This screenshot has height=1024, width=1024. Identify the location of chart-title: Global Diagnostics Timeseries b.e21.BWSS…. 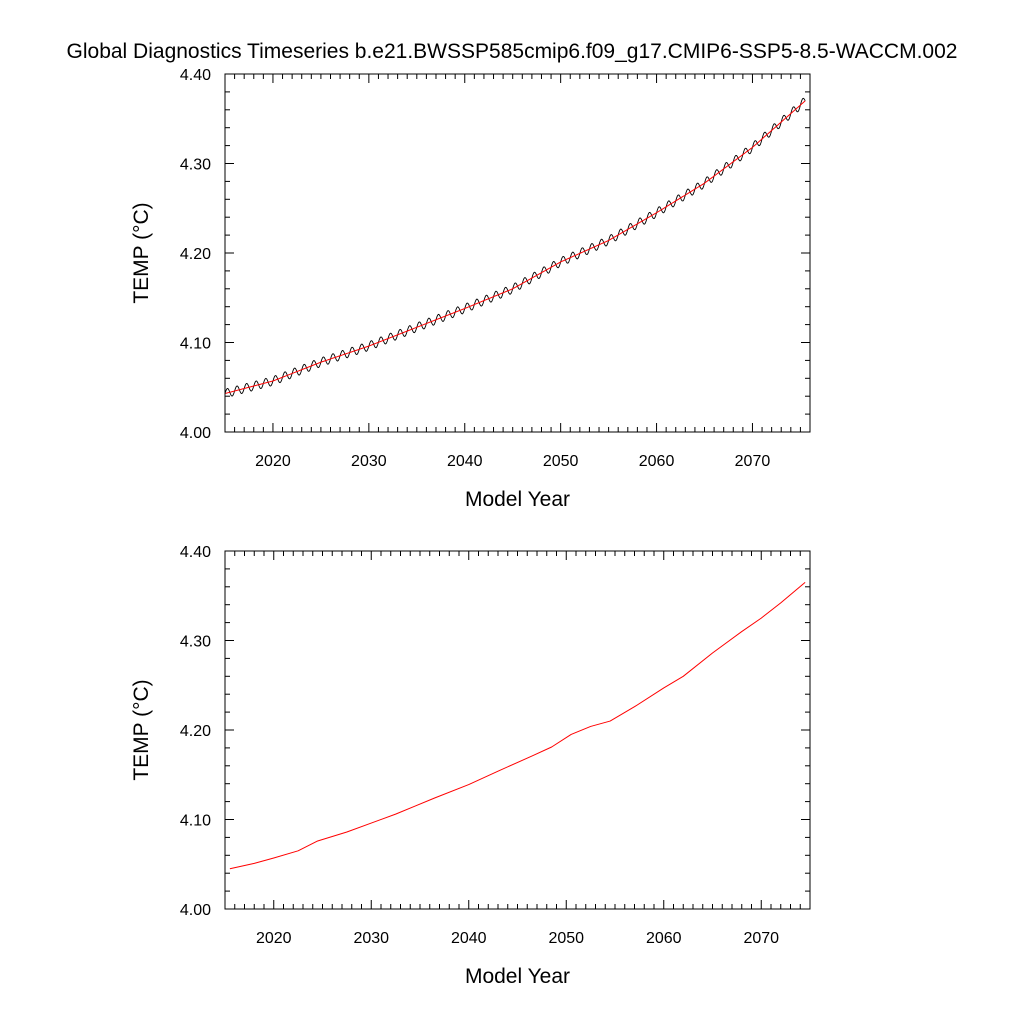
(512, 51).